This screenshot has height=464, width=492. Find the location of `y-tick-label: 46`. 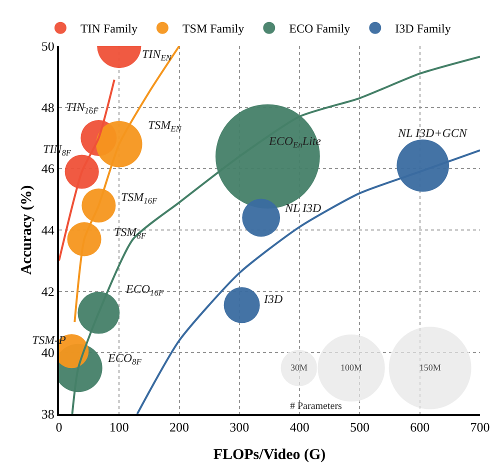

y-tick-label: 46 is located at coordinates (48, 168).